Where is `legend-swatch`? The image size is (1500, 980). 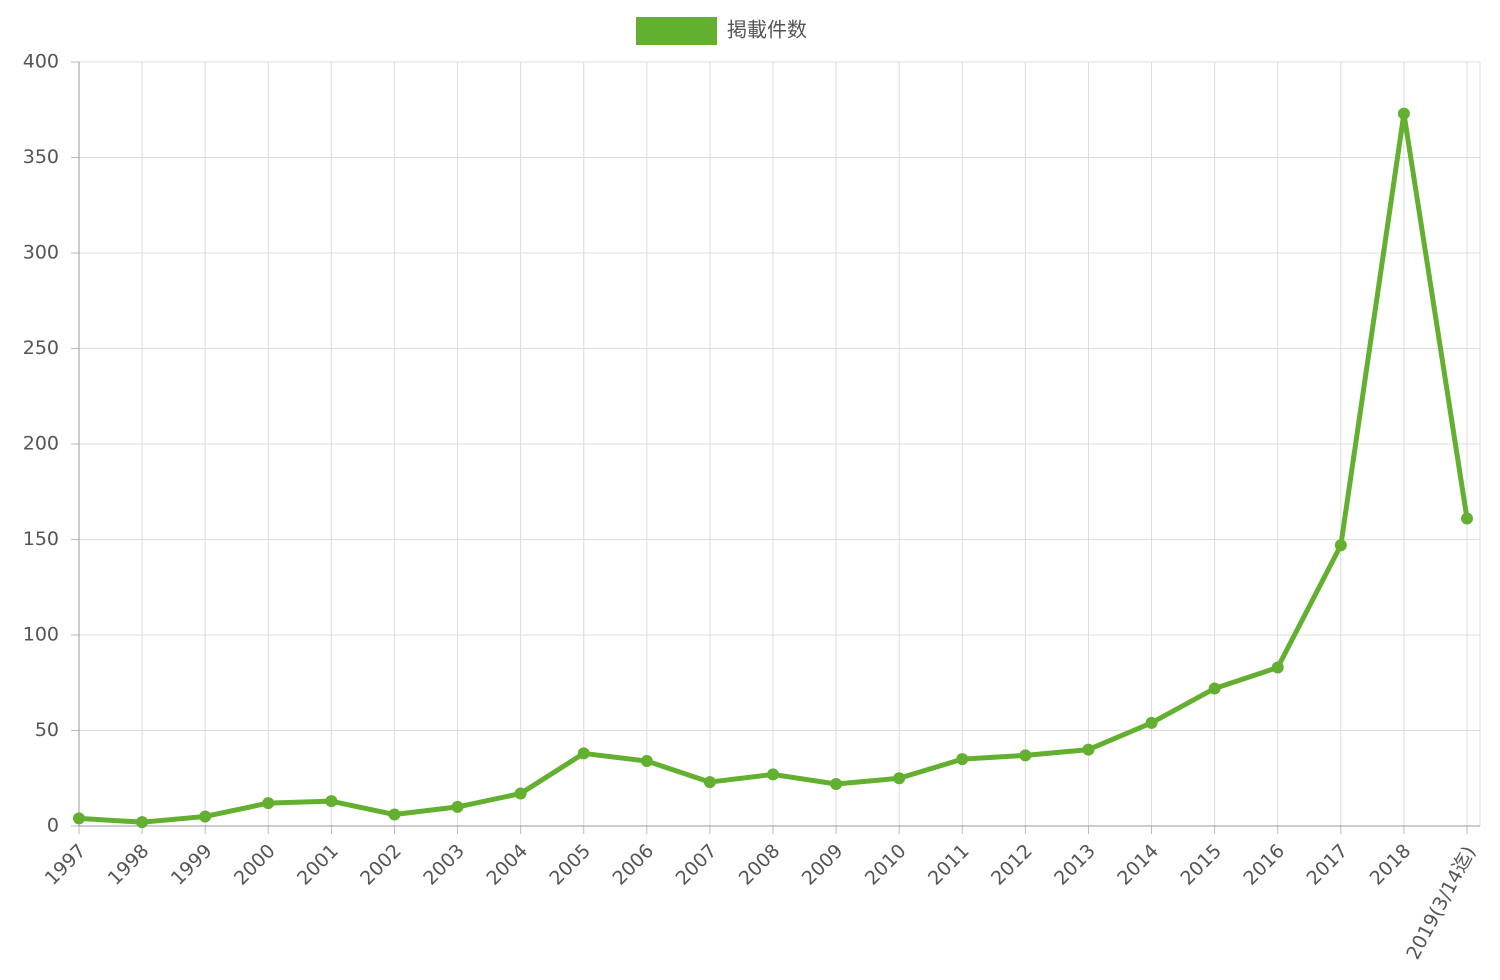
legend-swatch is located at coordinates (676, 31).